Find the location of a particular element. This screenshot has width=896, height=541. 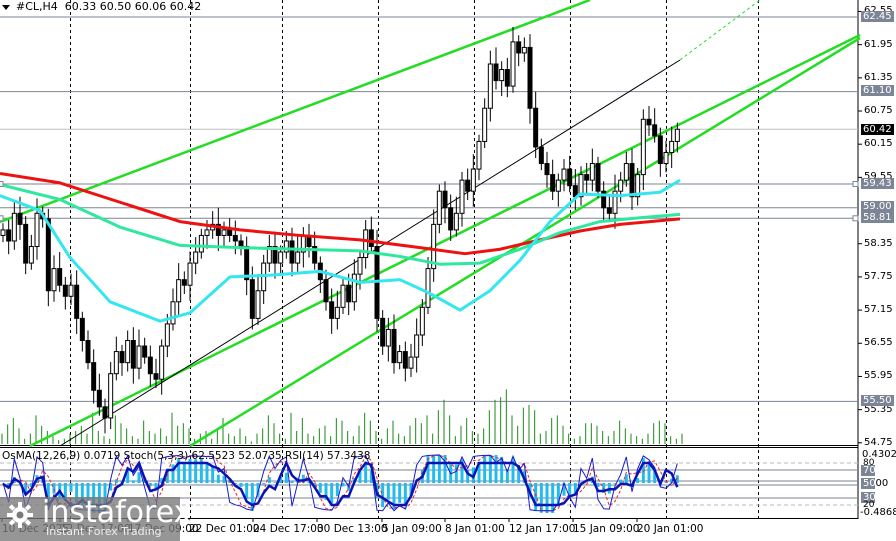

time-label: 8 Jan 01:00 is located at coordinates (475, 529).